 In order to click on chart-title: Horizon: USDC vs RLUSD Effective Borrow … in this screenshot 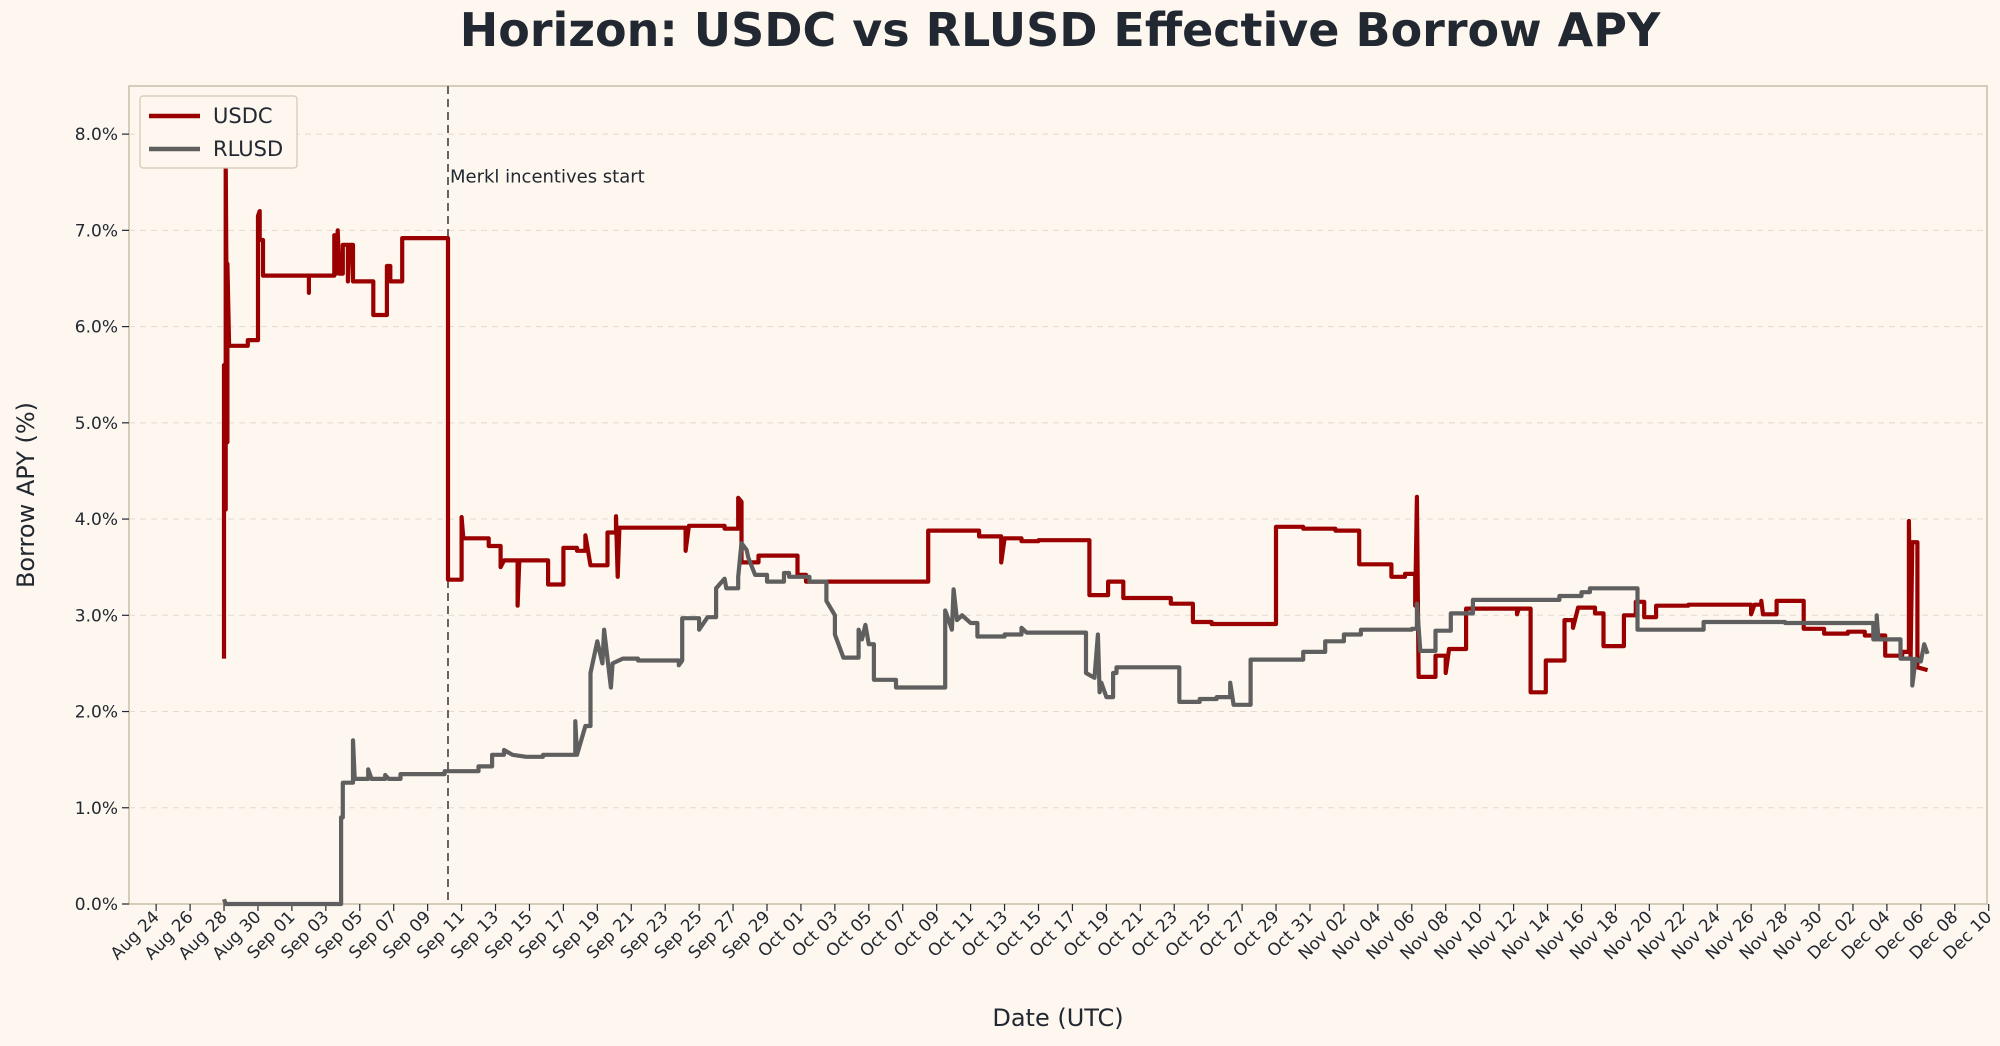, I will do `click(1060, 30)`.